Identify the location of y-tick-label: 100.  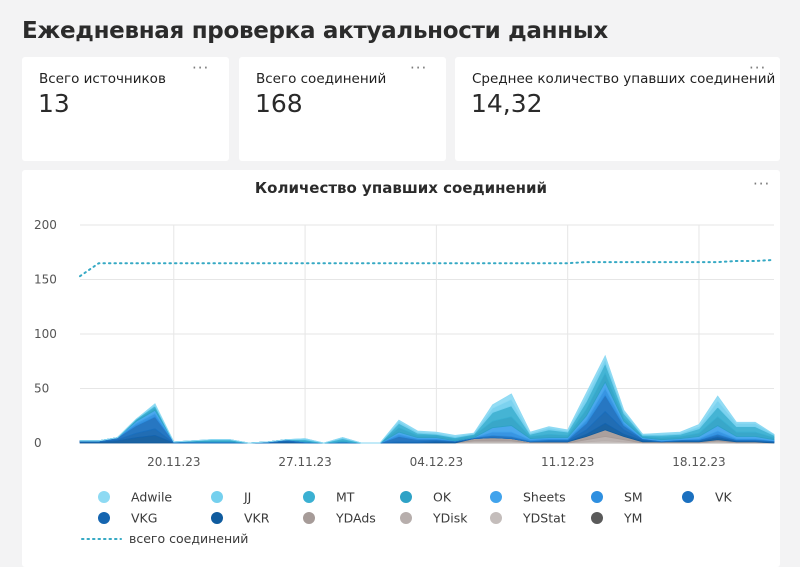
(45, 334).